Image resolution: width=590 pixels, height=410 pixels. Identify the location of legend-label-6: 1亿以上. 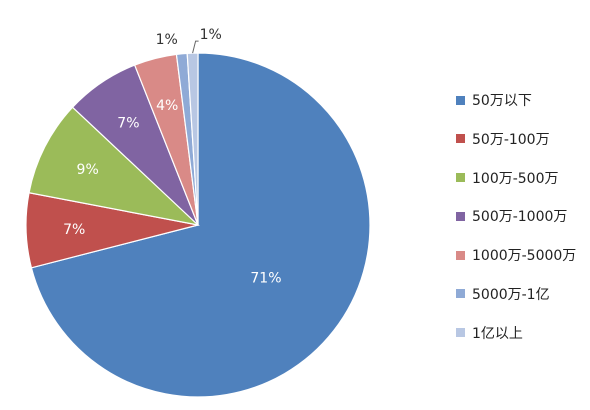
(497, 333).